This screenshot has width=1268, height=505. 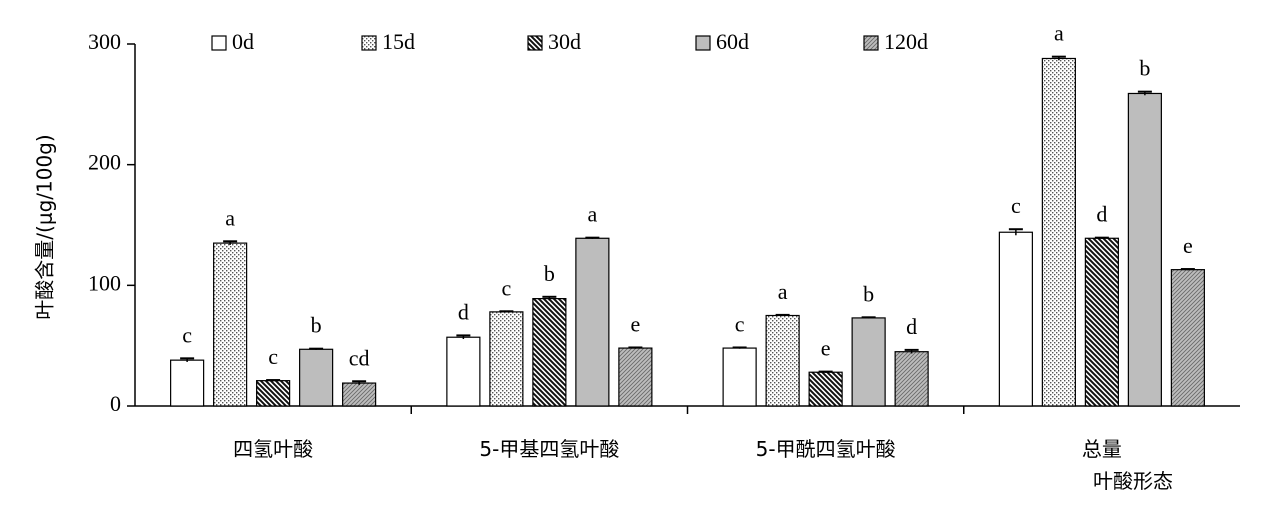 I want to click on y-tick-label: 300, so click(x=104, y=41).